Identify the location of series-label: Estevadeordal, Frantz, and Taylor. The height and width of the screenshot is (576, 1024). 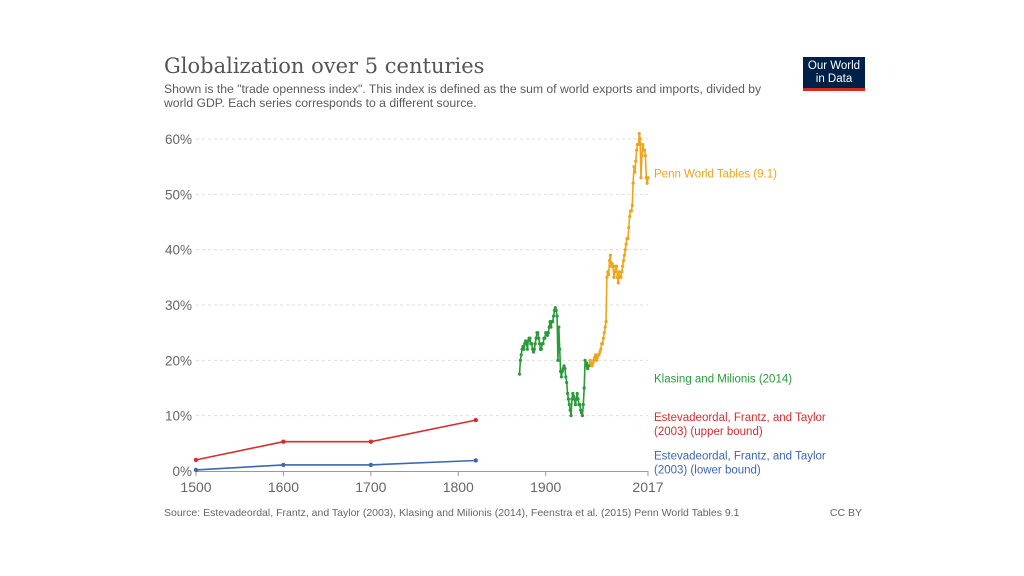
(740, 456).